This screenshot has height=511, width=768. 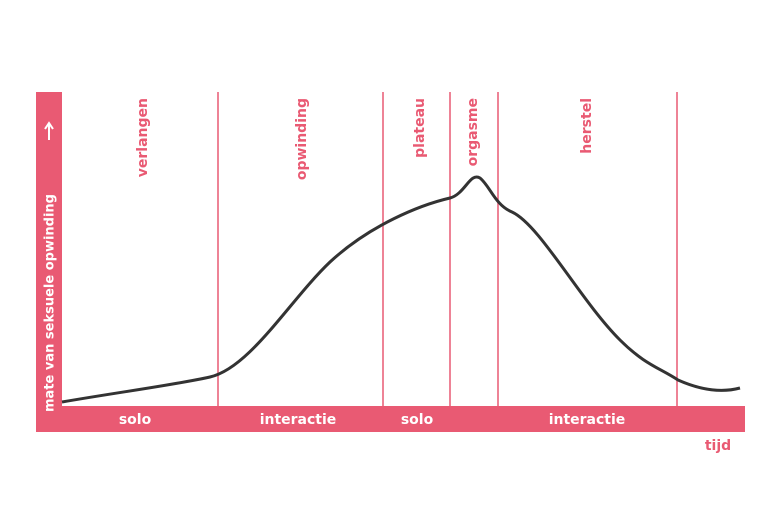 What do you see at coordinates (302, 139) in the screenshot?
I see `phase-label: opwinding` at bounding box center [302, 139].